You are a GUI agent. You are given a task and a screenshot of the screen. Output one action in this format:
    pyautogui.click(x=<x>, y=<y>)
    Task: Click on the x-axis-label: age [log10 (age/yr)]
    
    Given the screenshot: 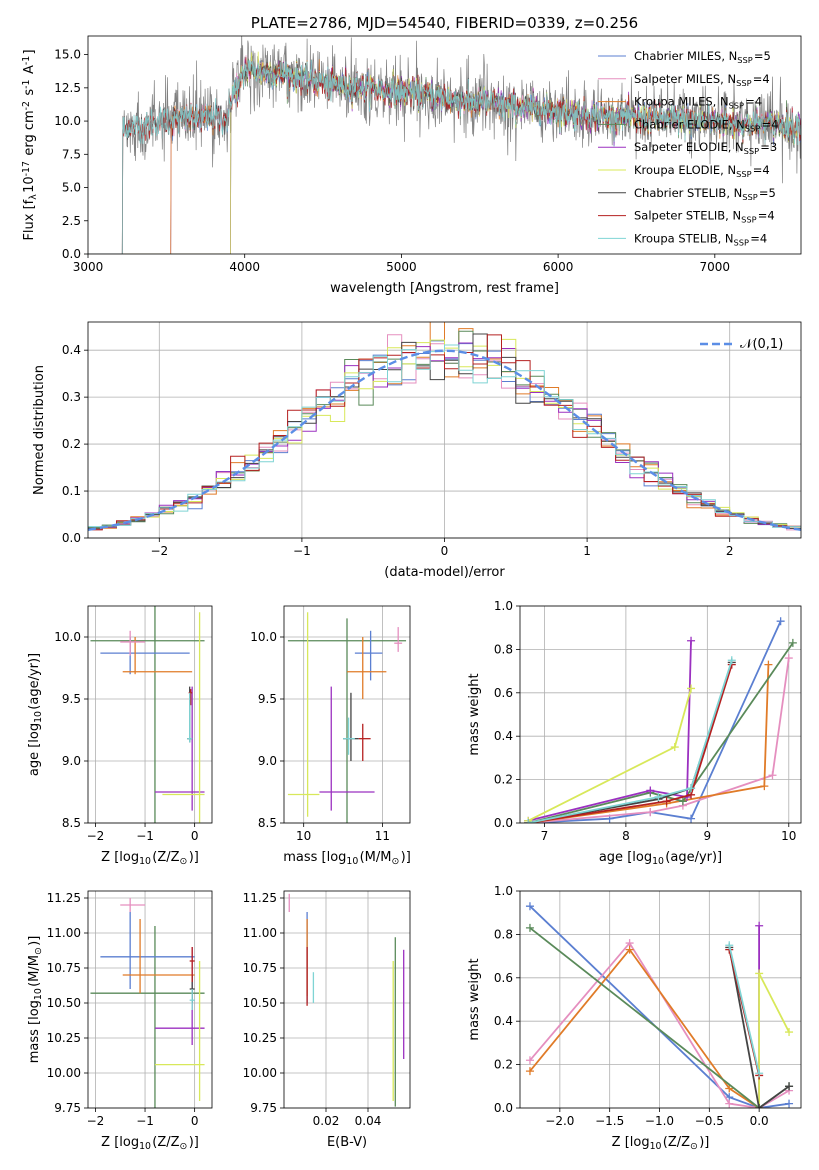 What is the action you would take?
    pyautogui.click(x=660, y=858)
    